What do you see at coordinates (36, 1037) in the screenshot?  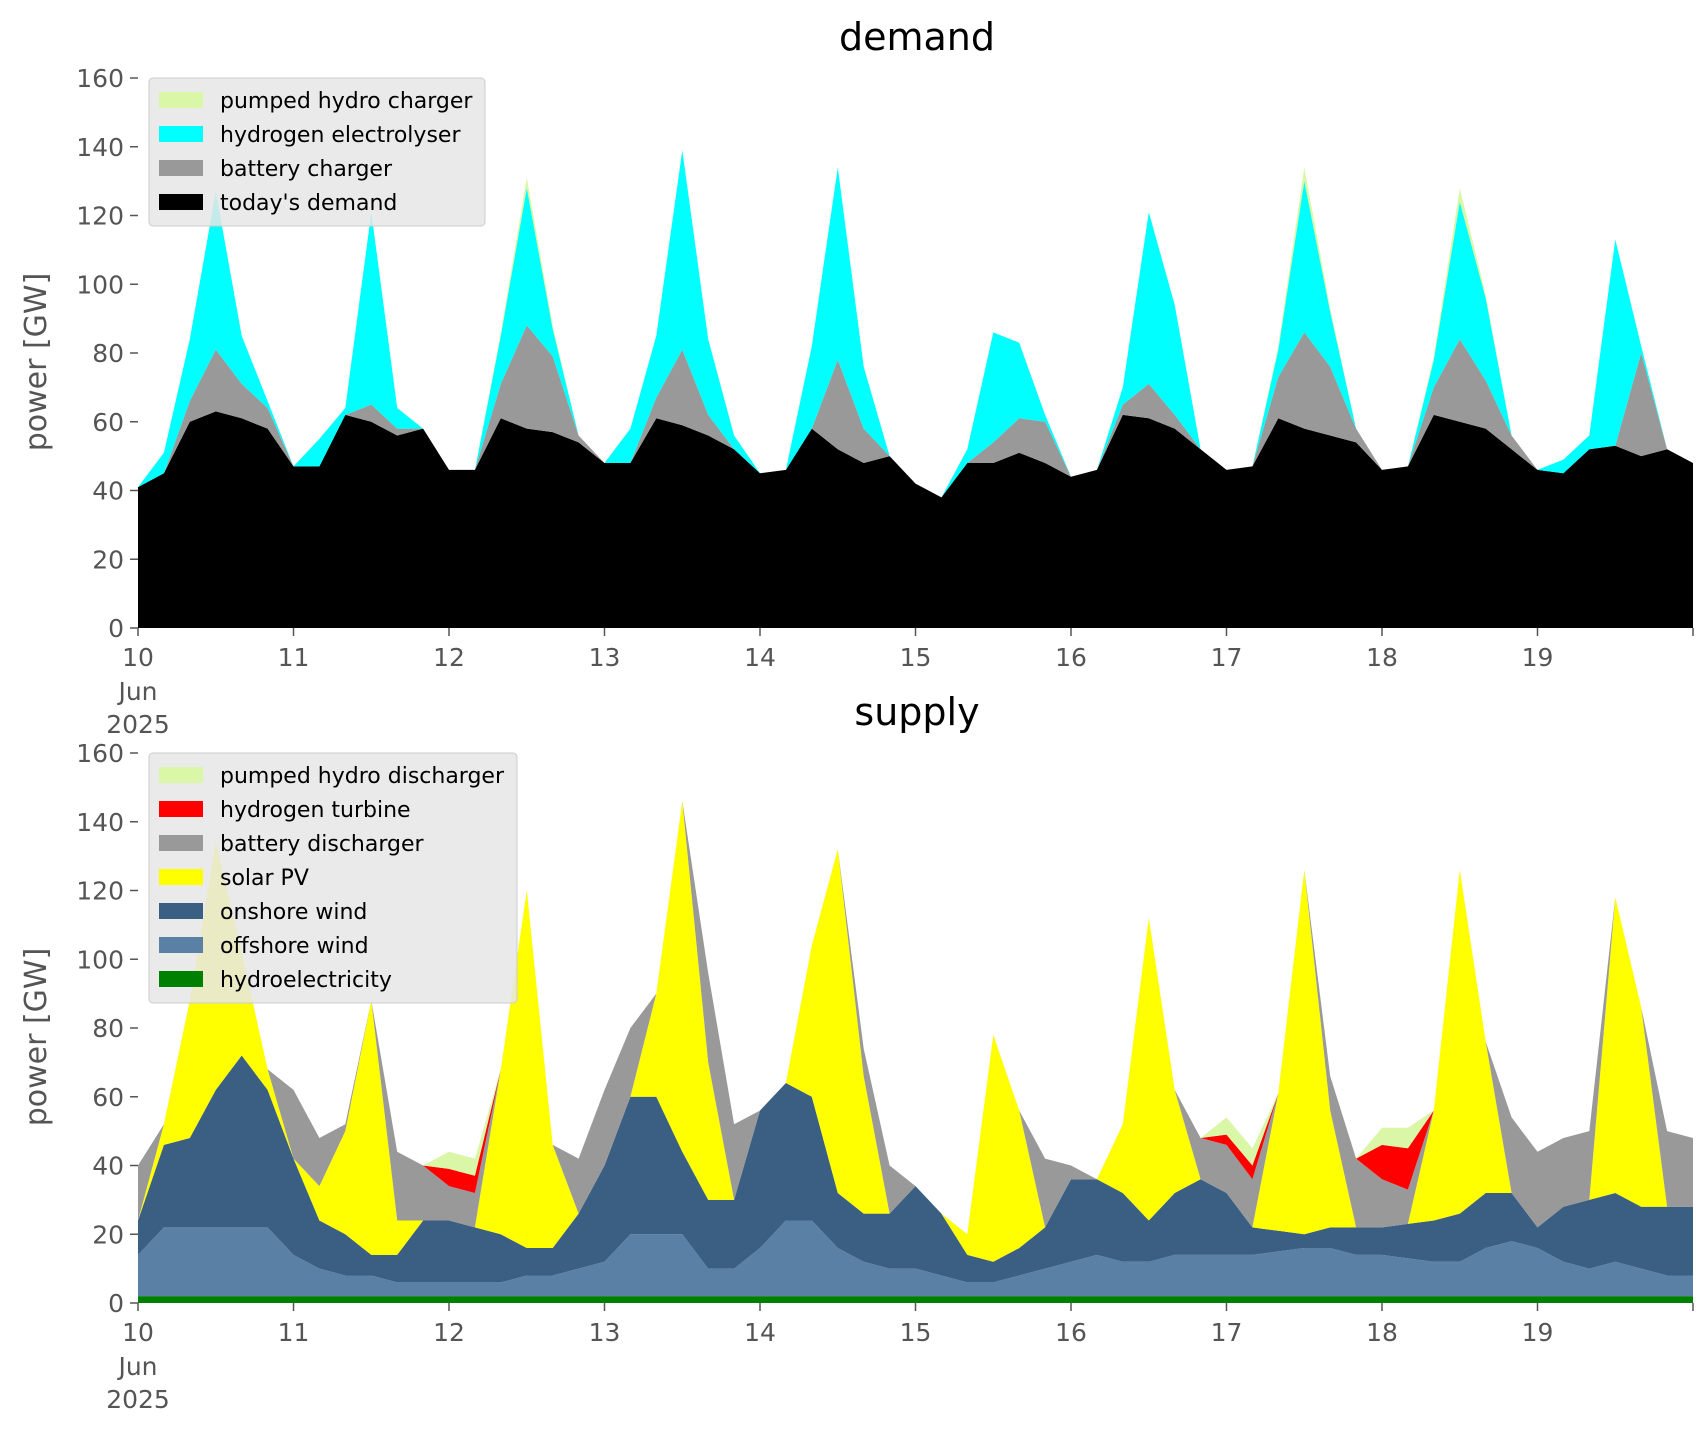 I see `supply-ylabel: power [GW]` at bounding box center [36, 1037].